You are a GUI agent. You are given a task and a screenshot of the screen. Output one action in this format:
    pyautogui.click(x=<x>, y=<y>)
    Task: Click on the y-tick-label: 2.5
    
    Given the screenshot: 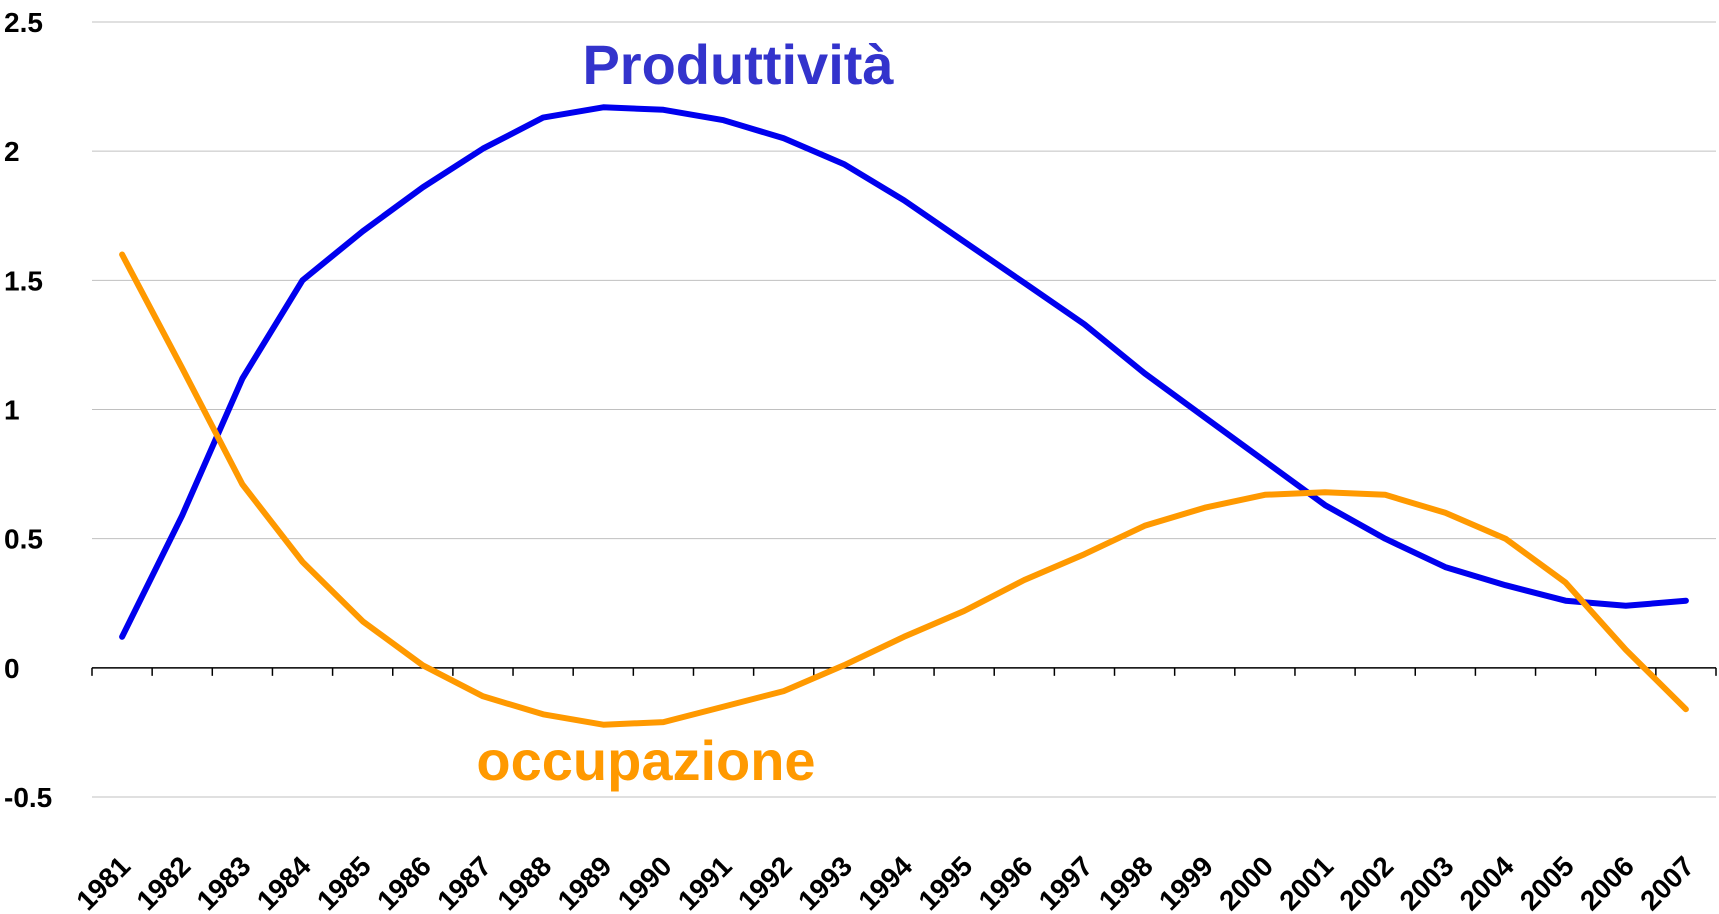 What is the action you would take?
    pyautogui.click(x=23, y=22)
    